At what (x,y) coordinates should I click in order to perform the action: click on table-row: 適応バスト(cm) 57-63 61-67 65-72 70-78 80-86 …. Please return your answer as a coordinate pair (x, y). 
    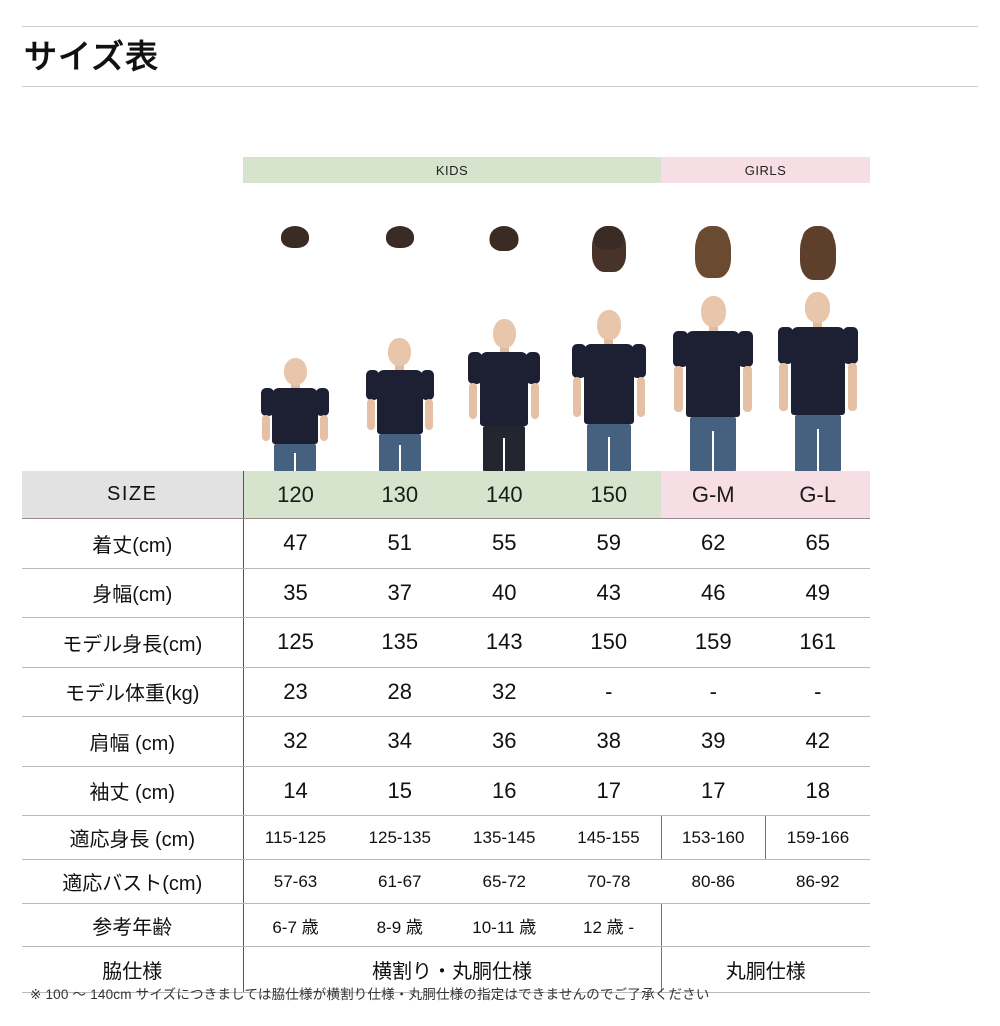
    Looking at the image, I should click on (446, 881).